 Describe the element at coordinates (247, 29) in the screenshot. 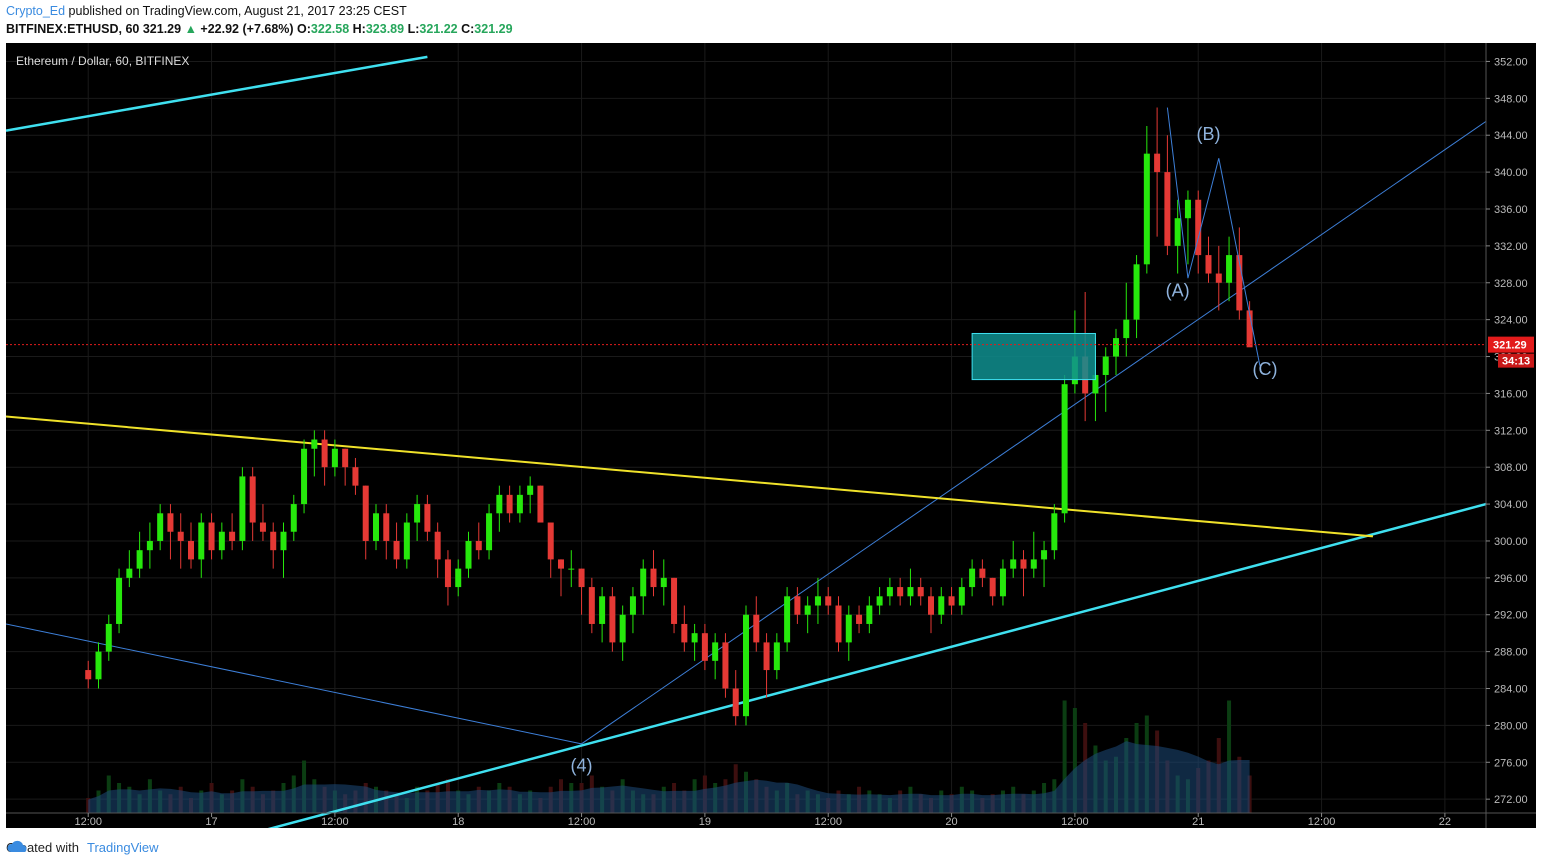

I see `change-text: +22.92 (+7.68%)` at that location.